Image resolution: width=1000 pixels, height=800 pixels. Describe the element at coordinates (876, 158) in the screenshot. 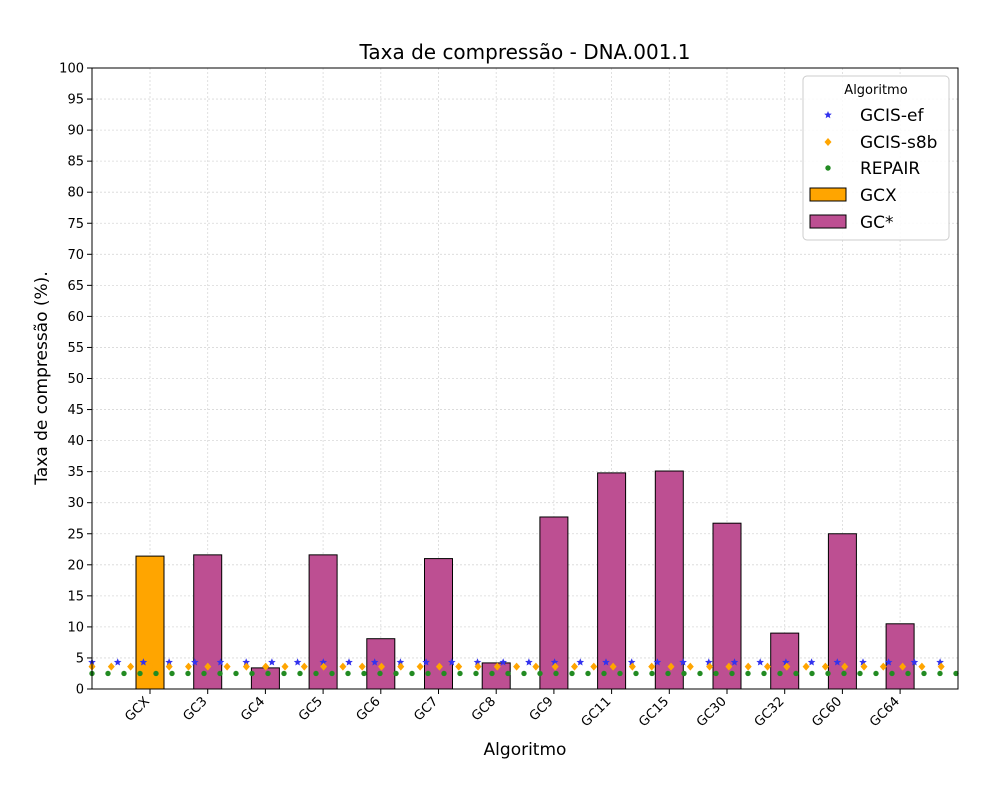

I see `legend: Algoritmo GCIS-ef GCIS-s8b REPAIR GCX GC*` at that location.